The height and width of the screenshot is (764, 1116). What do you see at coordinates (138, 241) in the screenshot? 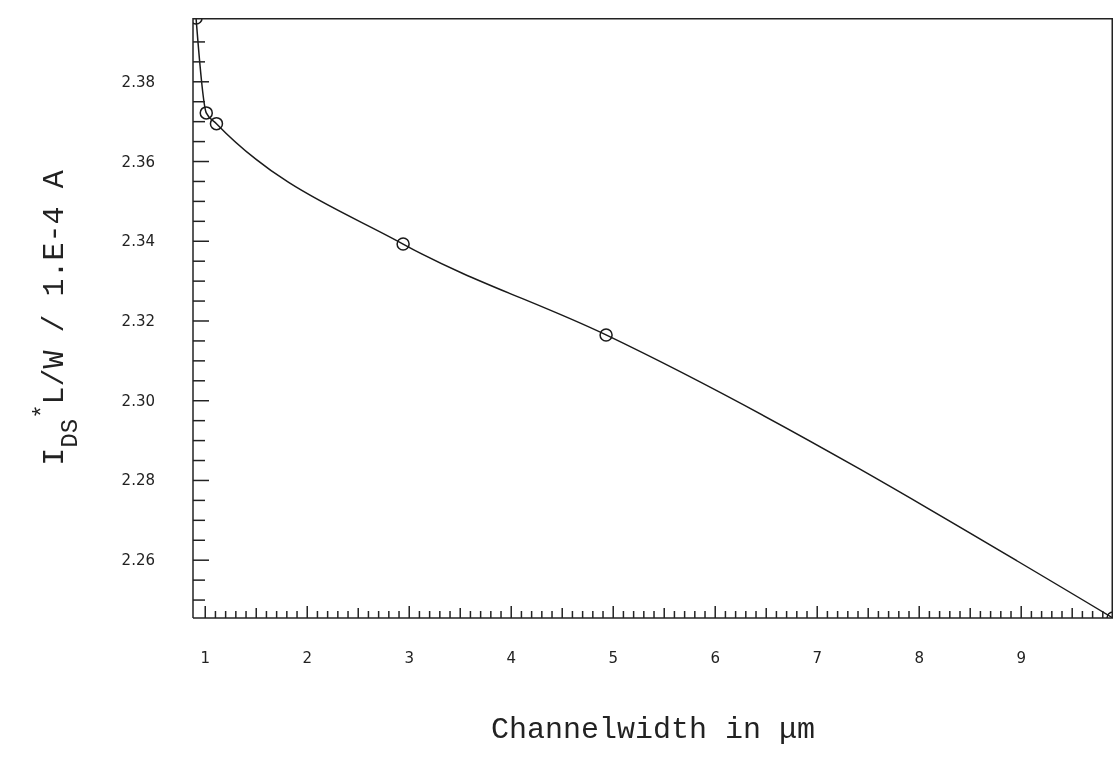
I see `y-tick-label: 2.34` at bounding box center [138, 241].